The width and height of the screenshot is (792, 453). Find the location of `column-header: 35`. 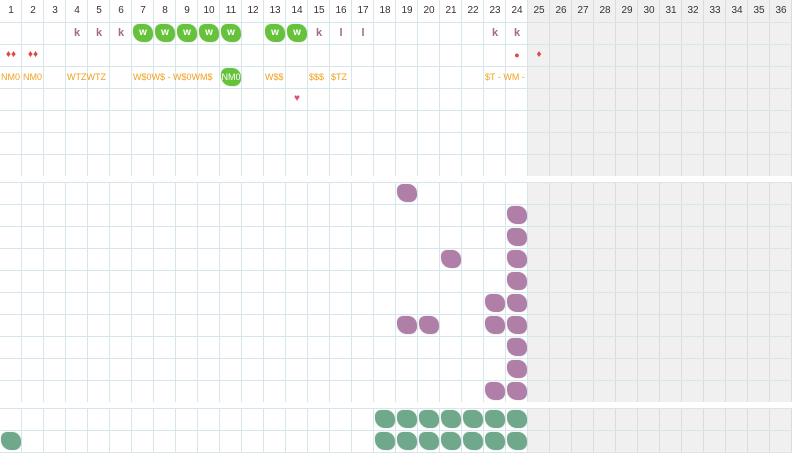

column-header: 35 is located at coordinates (759, 10).